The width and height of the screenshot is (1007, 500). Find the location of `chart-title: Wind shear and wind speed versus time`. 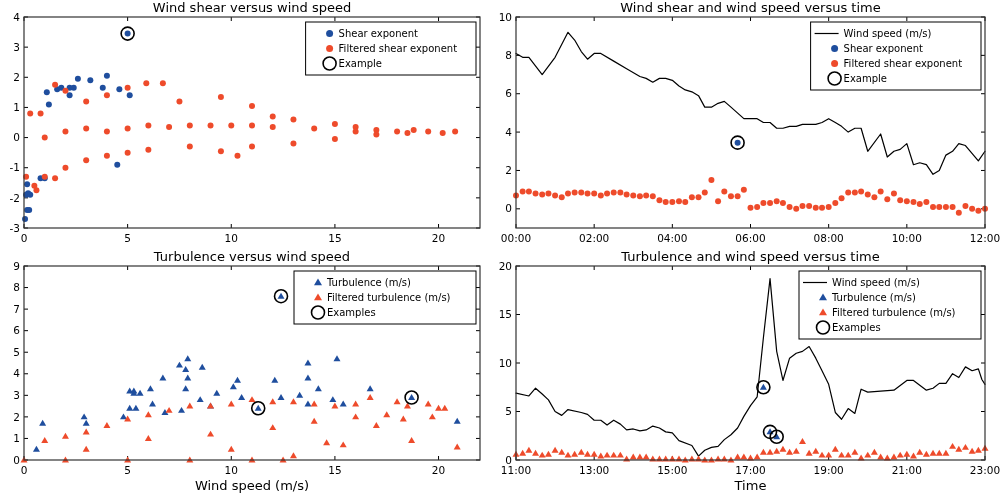

chart-title: Wind shear and wind speed versus time is located at coordinates (750, 7).